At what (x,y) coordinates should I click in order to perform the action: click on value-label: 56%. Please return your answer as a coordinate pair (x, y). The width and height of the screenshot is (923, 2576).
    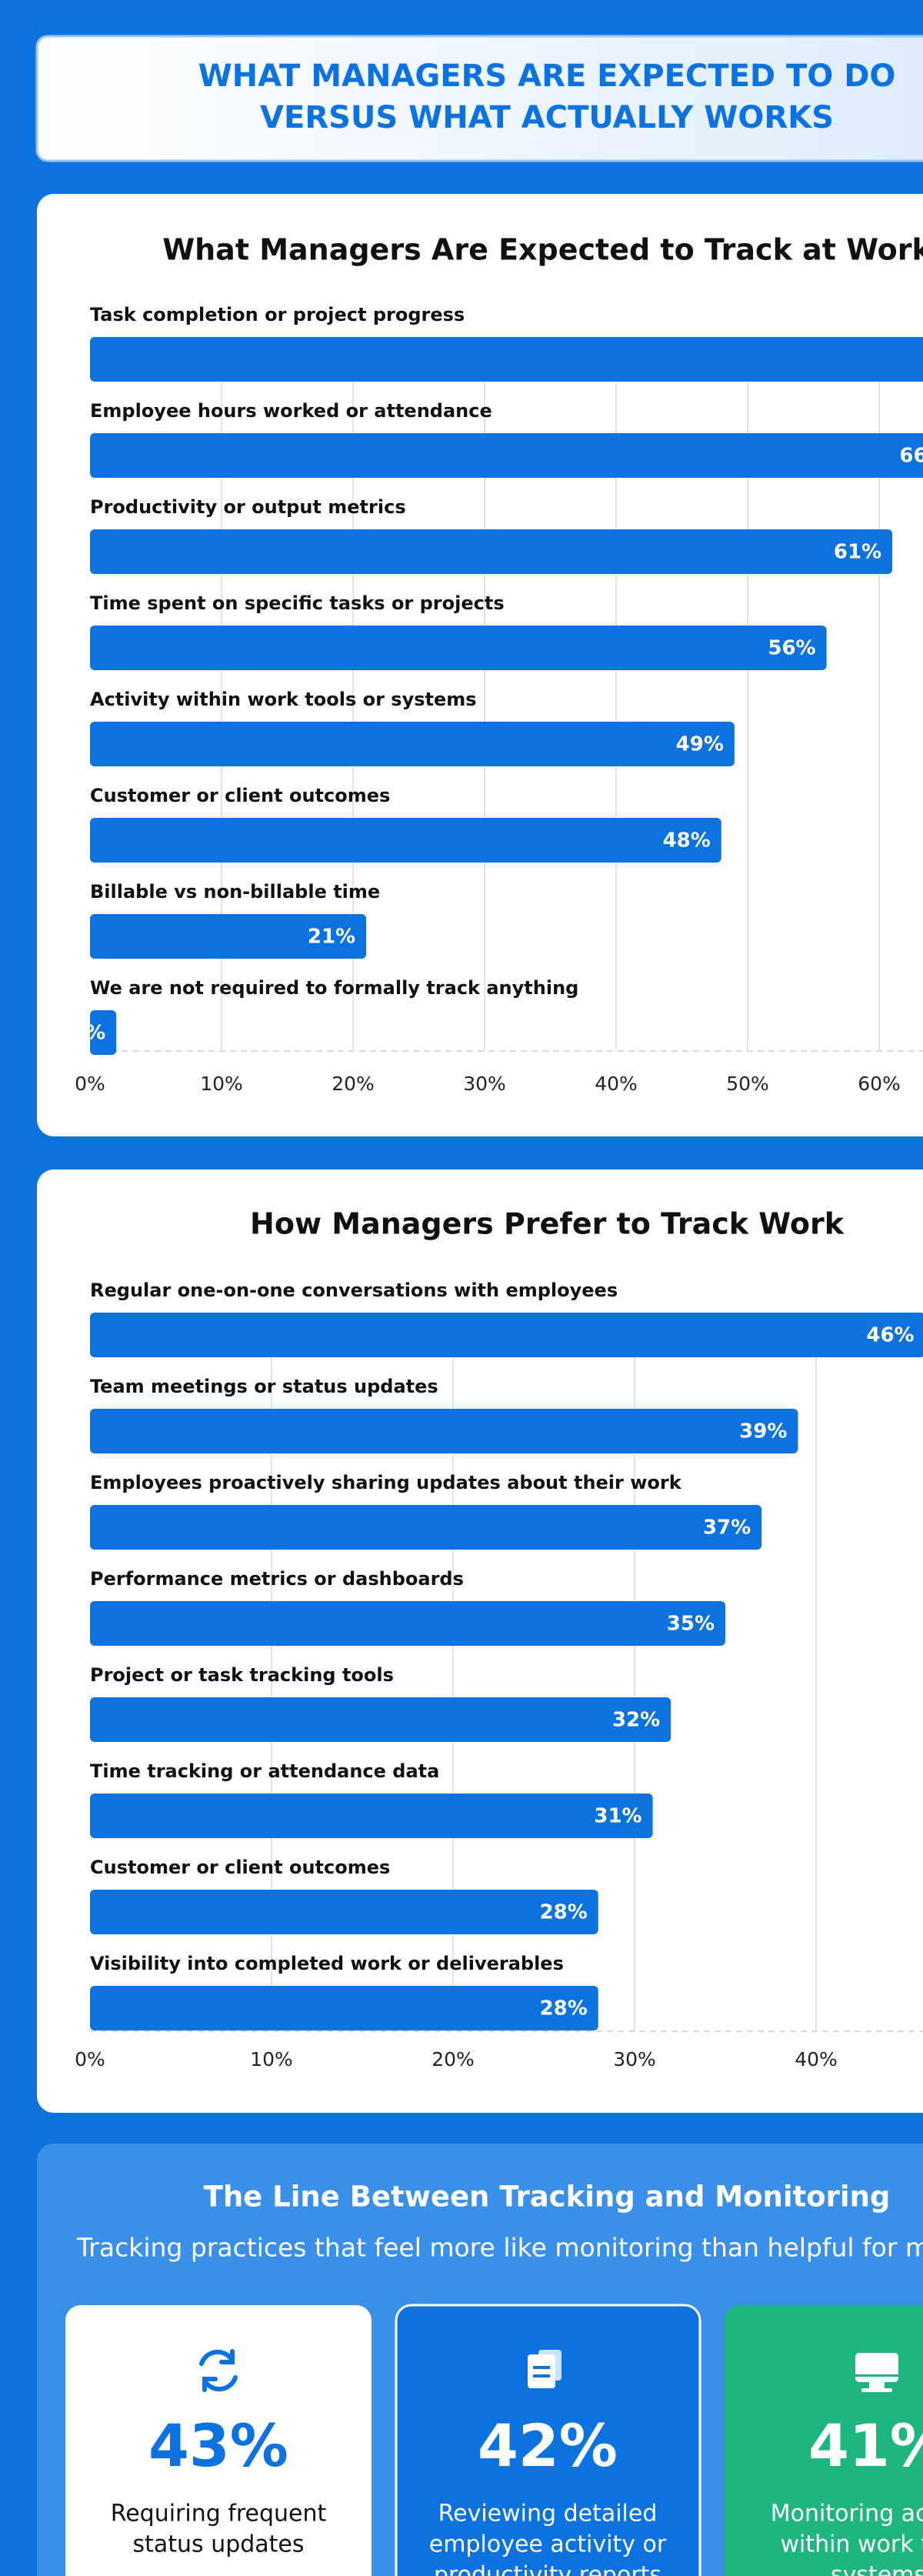
    Looking at the image, I should click on (792, 649).